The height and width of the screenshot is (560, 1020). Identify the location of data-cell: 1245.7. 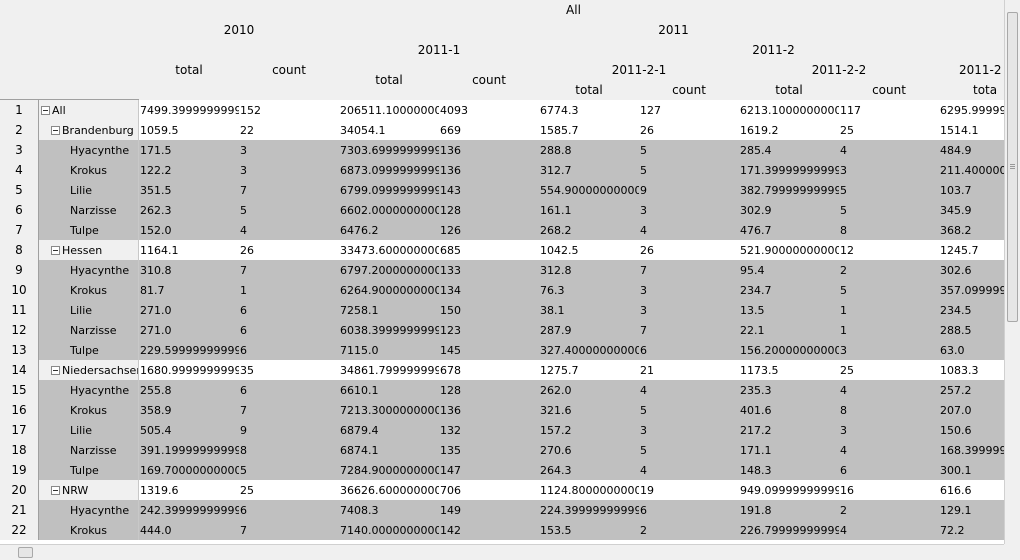
(971, 250).